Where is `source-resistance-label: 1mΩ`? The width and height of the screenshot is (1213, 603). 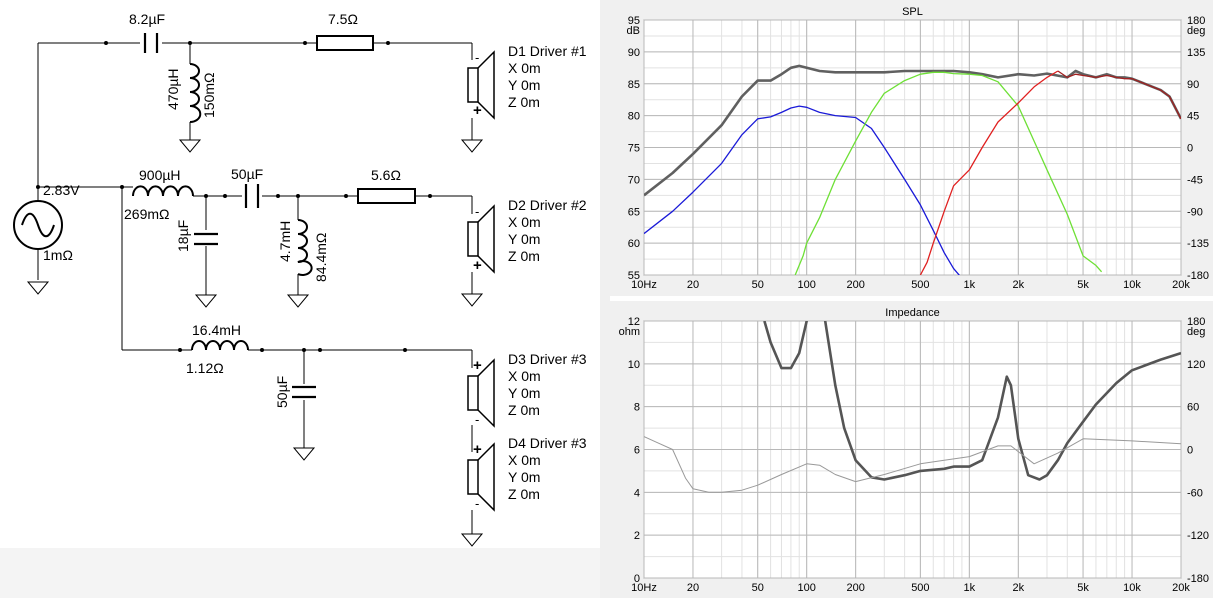 source-resistance-label: 1mΩ is located at coordinates (58, 255).